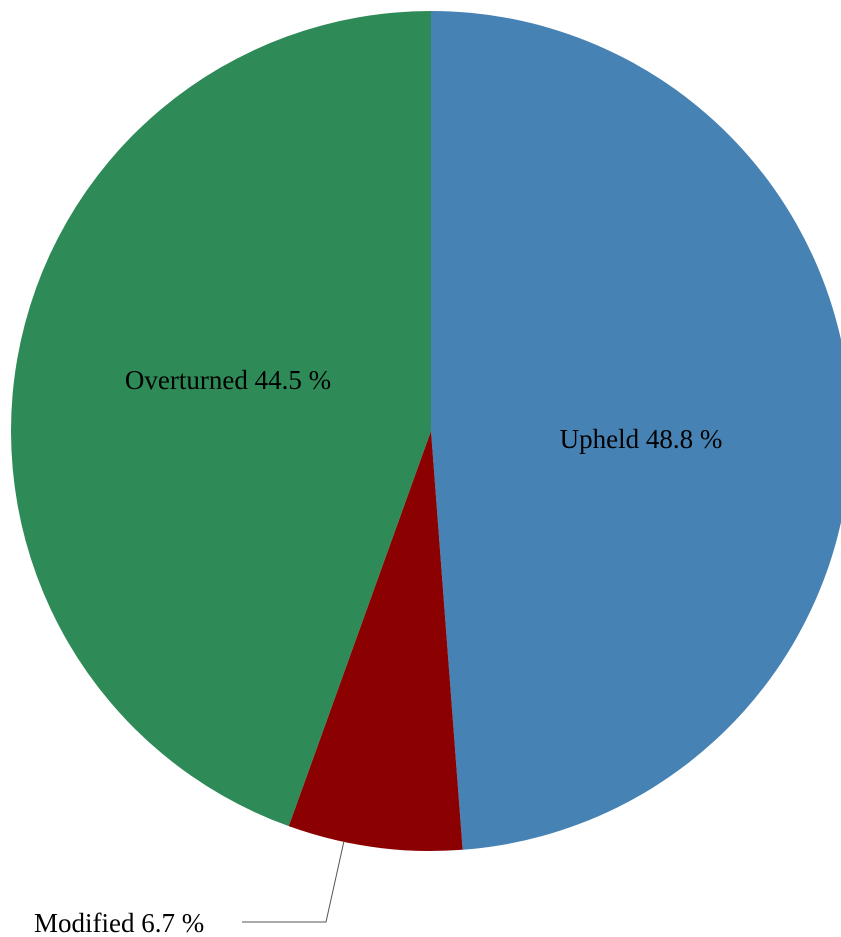  I want to click on slice-label-modified: Modified 6.7 %, so click(119, 922).